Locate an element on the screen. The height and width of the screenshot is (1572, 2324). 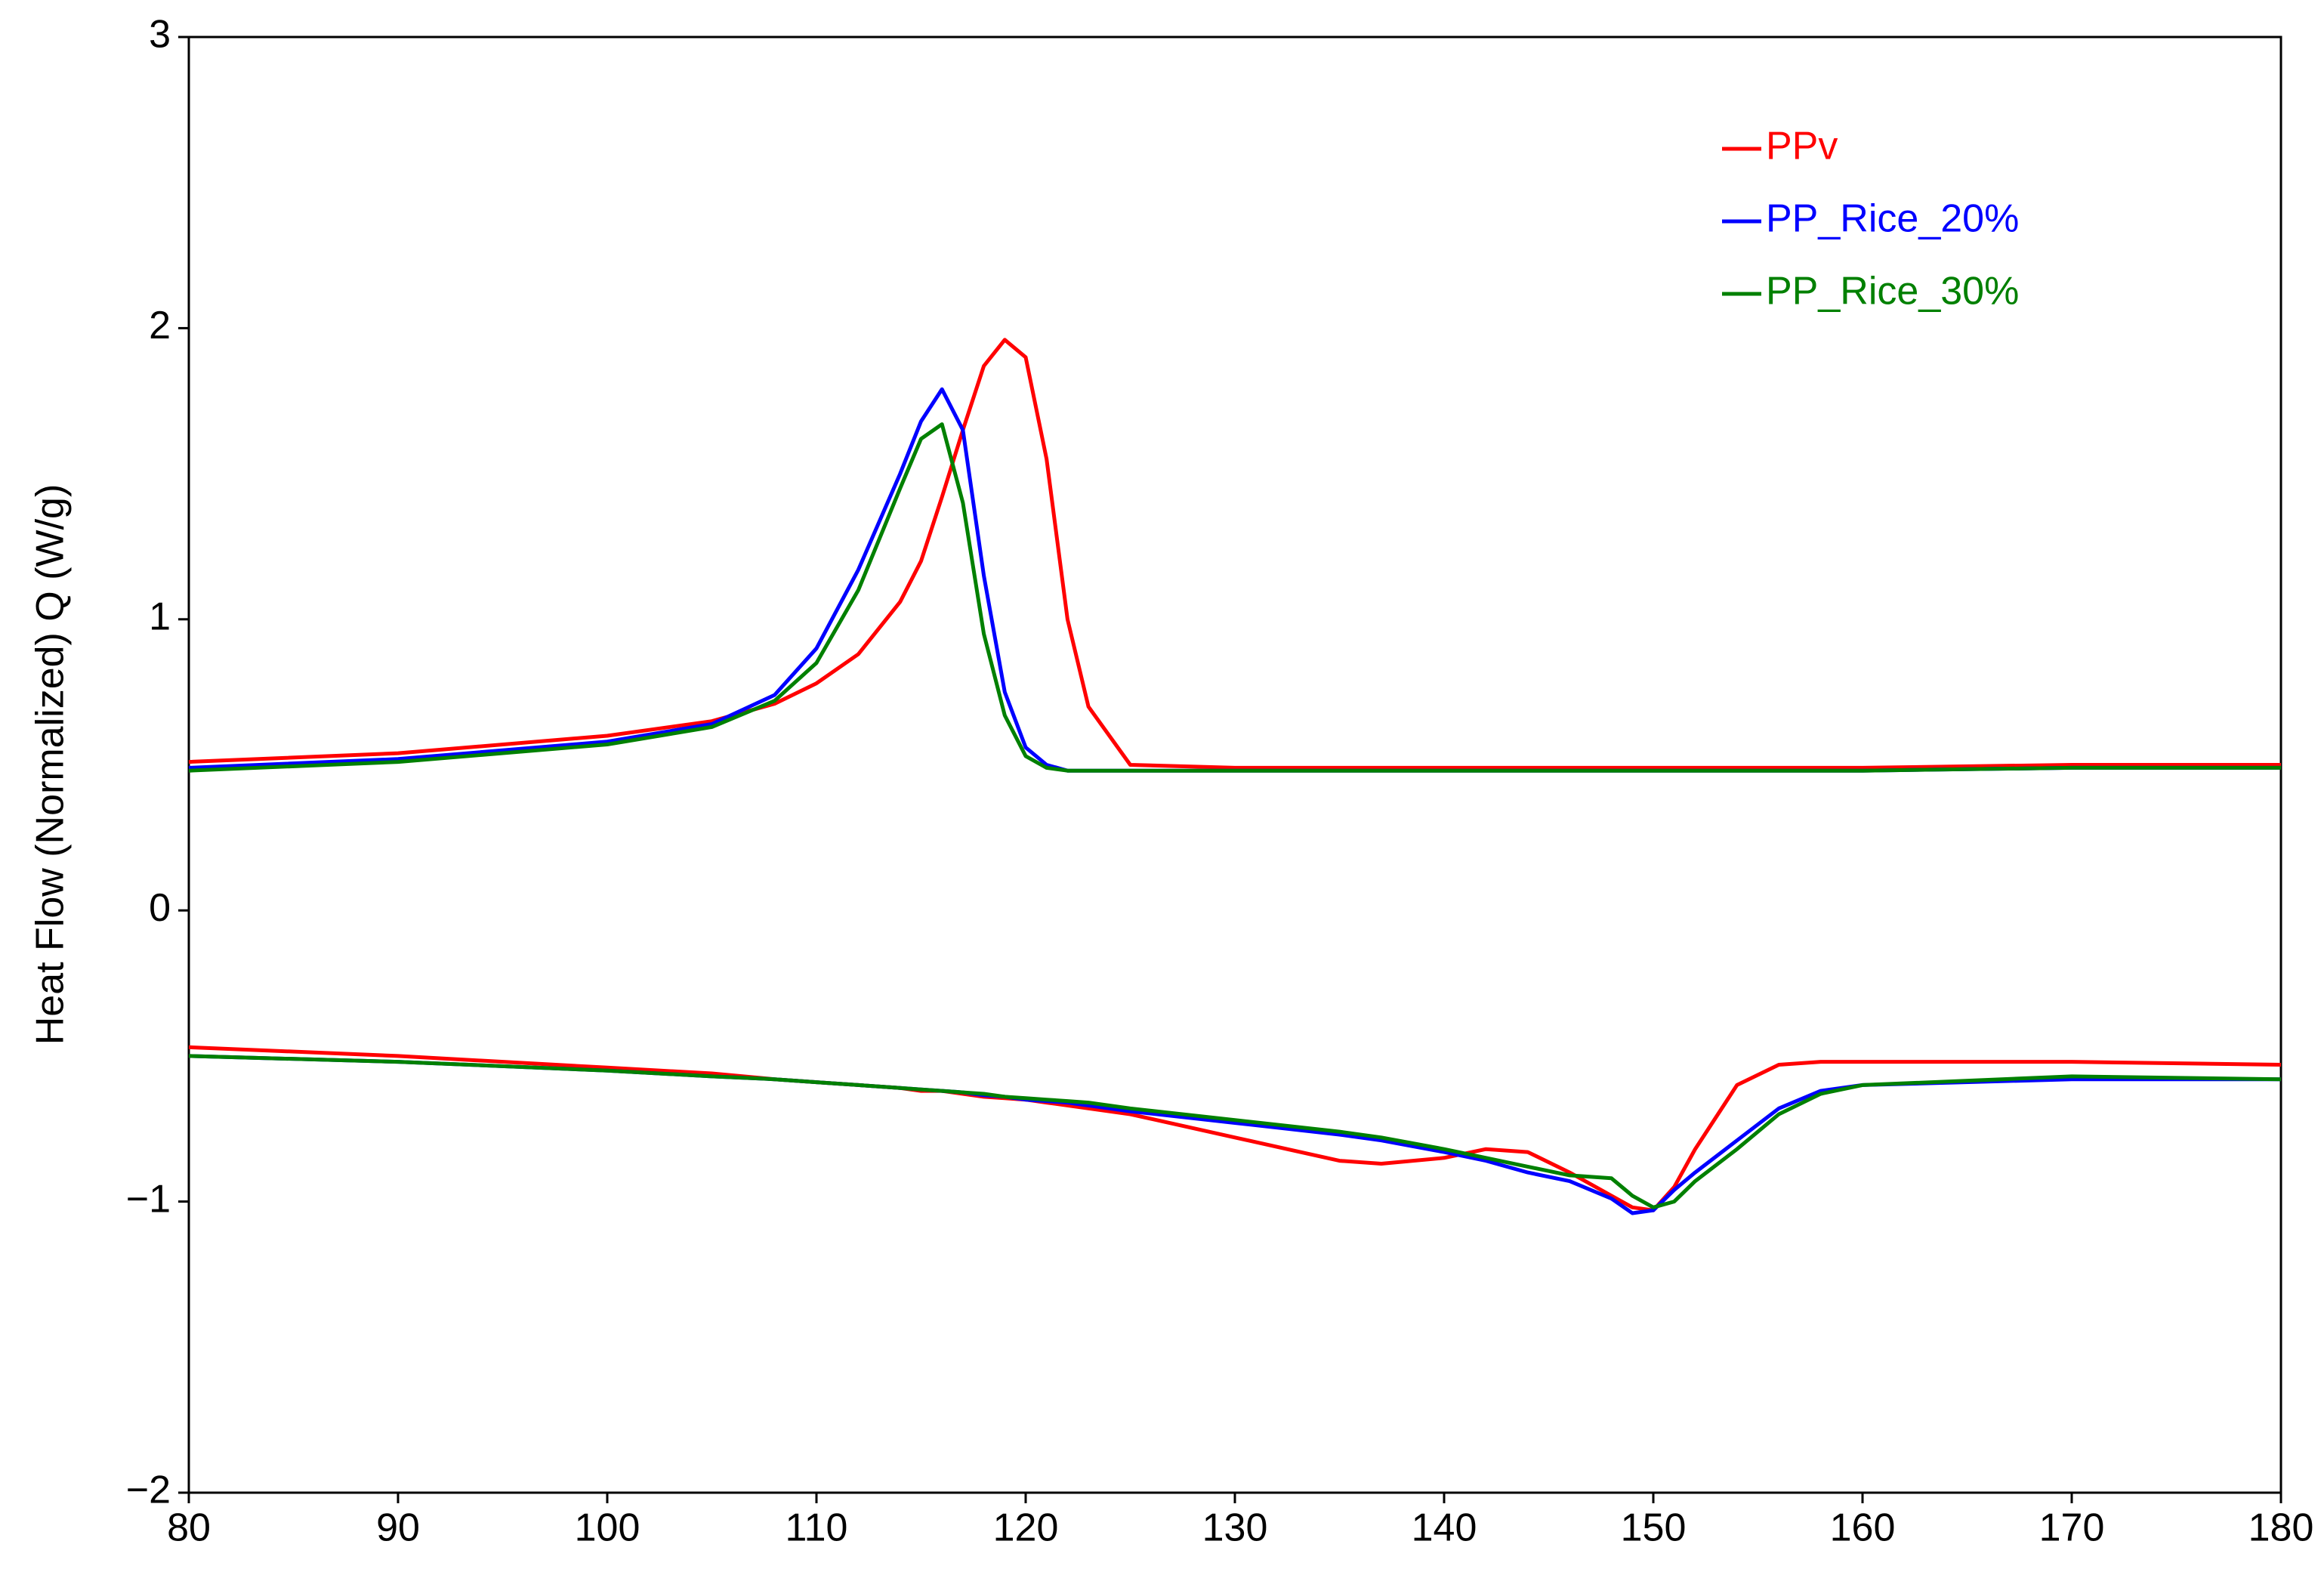
y-axis-label: Heat Flow (Normalized) Q (W/g) is located at coordinates (51, 764).